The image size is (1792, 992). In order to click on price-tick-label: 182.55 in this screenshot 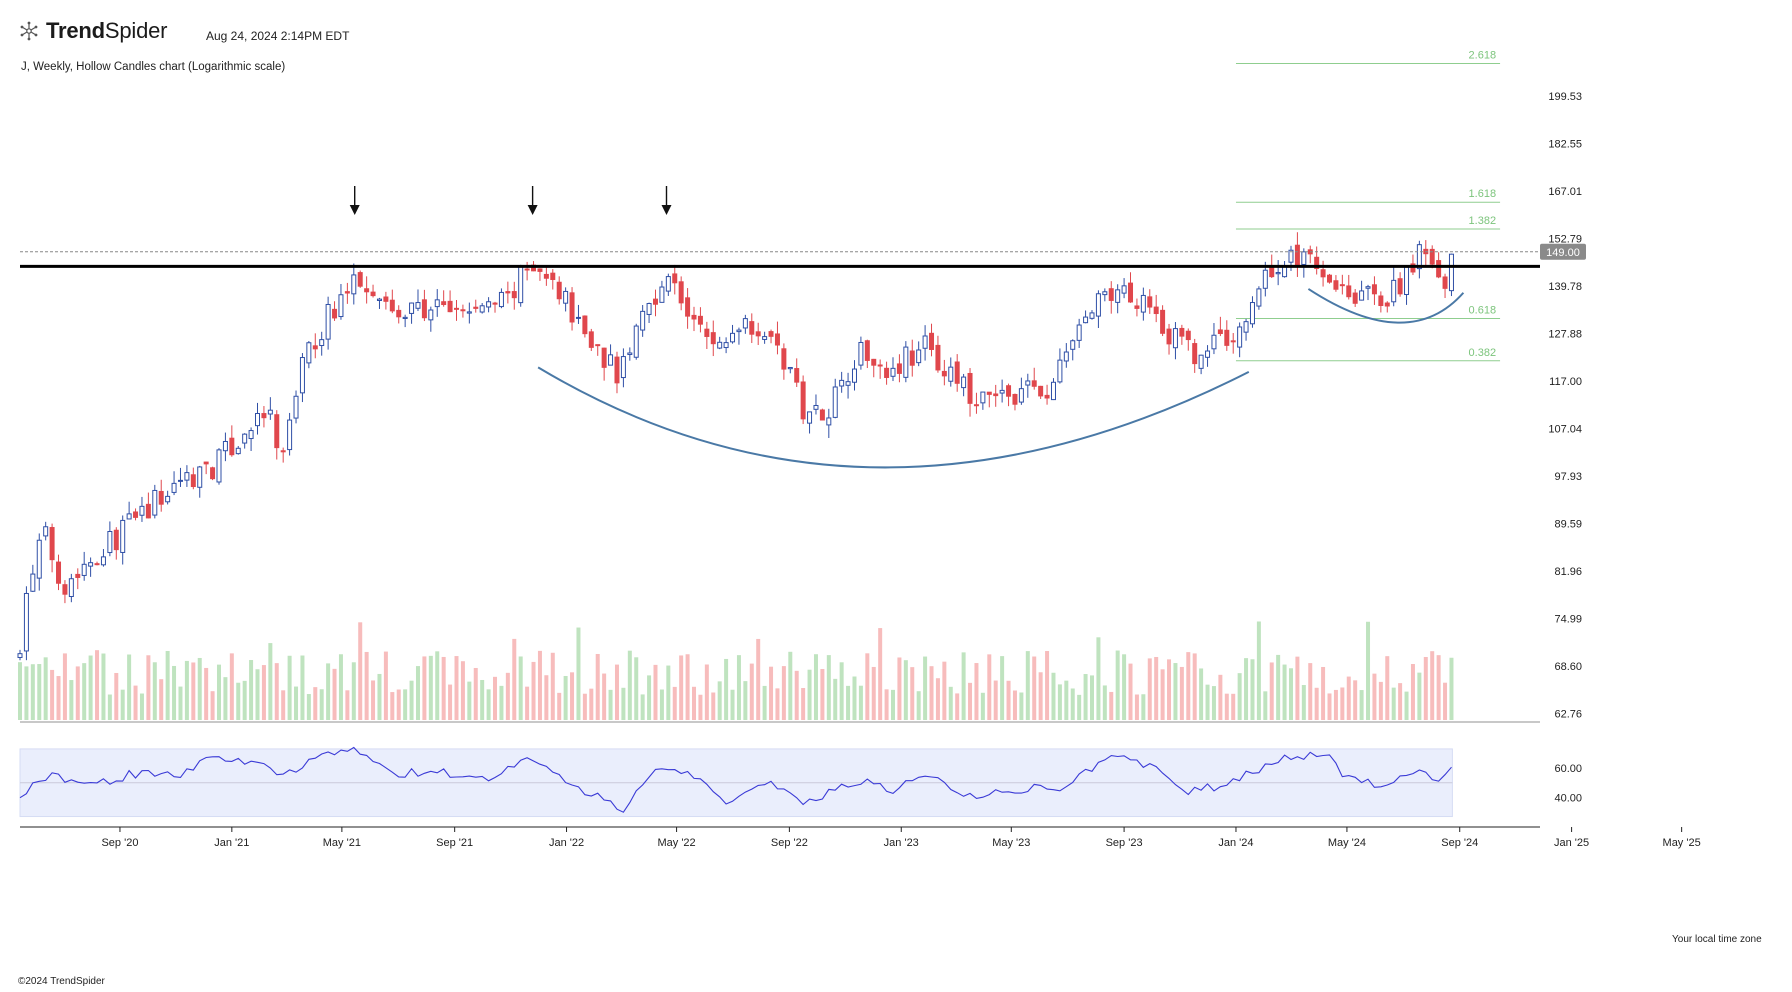, I will do `click(1565, 144)`.